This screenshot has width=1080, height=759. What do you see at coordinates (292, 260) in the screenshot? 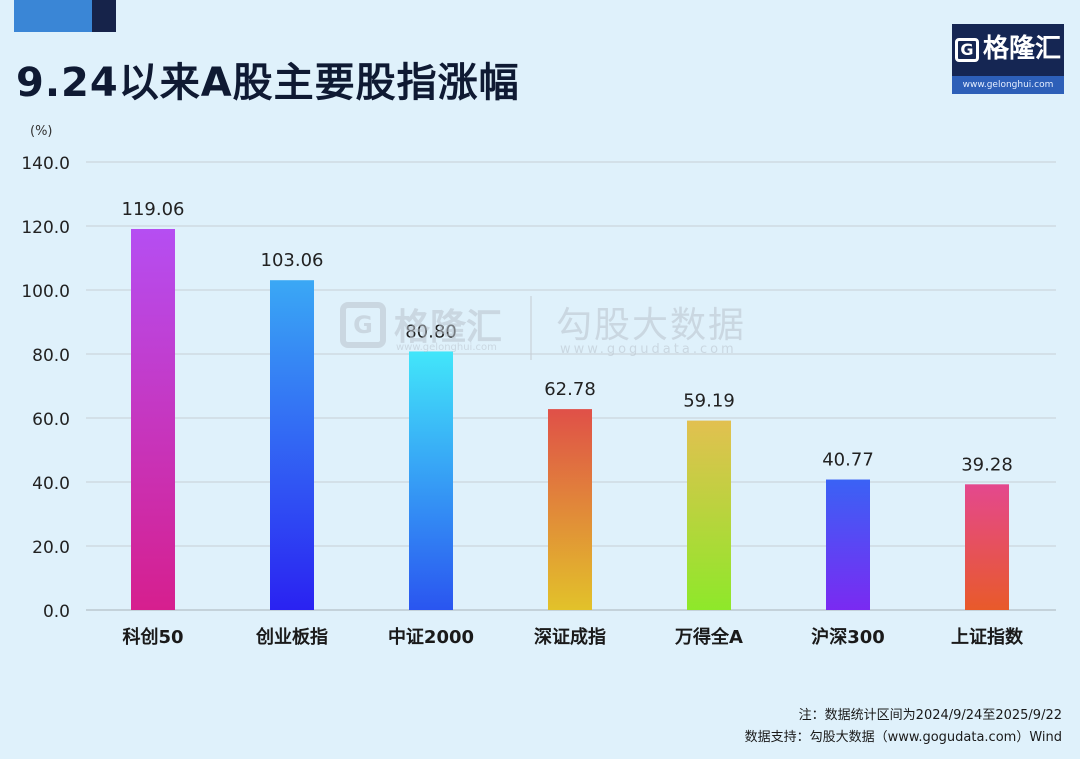
I see `data-label-1: 103.06` at bounding box center [292, 260].